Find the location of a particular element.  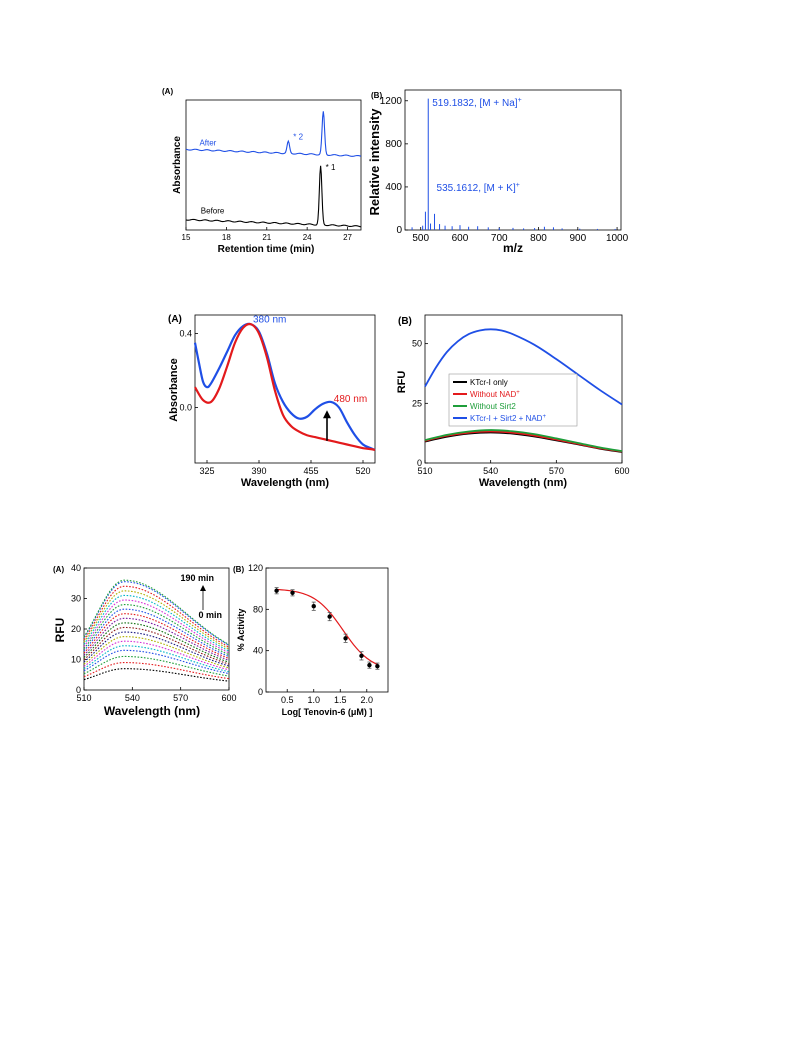

inhibition-ylabel: % Activity is located at coordinates (241, 630).